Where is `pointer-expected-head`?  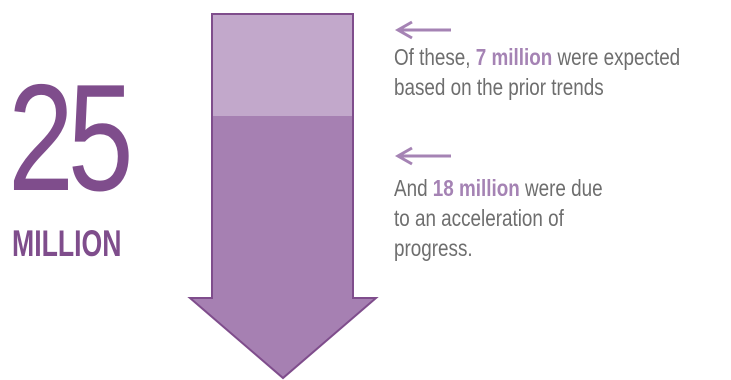 pointer-expected-head is located at coordinates (403, 30).